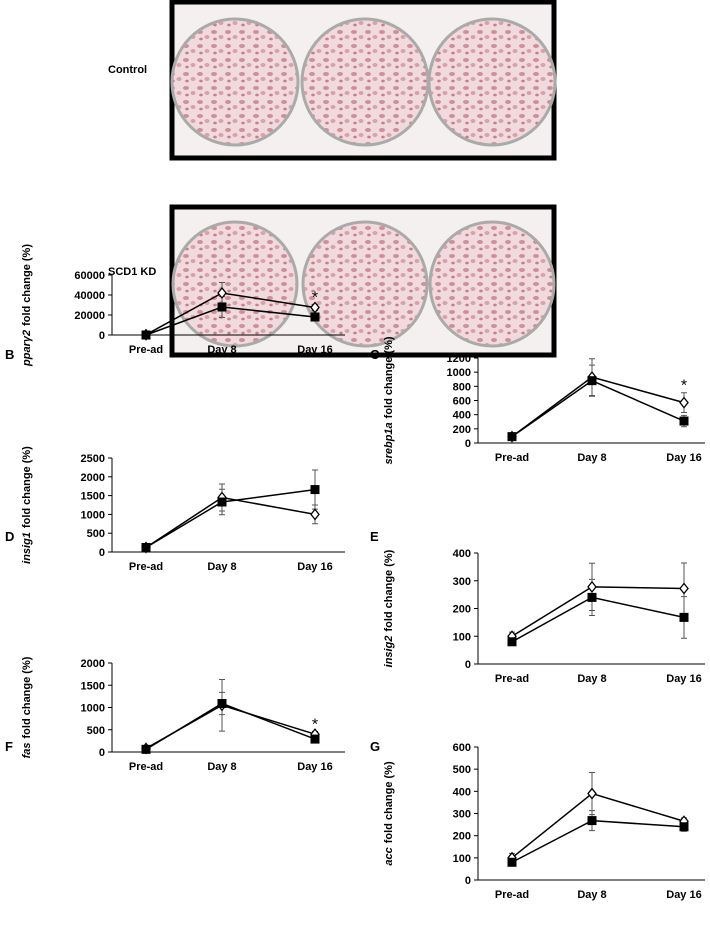 The image size is (710, 928). Describe the element at coordinates (89, 276) in the screenshot. I see `y-tick-label: 60000` at that location.